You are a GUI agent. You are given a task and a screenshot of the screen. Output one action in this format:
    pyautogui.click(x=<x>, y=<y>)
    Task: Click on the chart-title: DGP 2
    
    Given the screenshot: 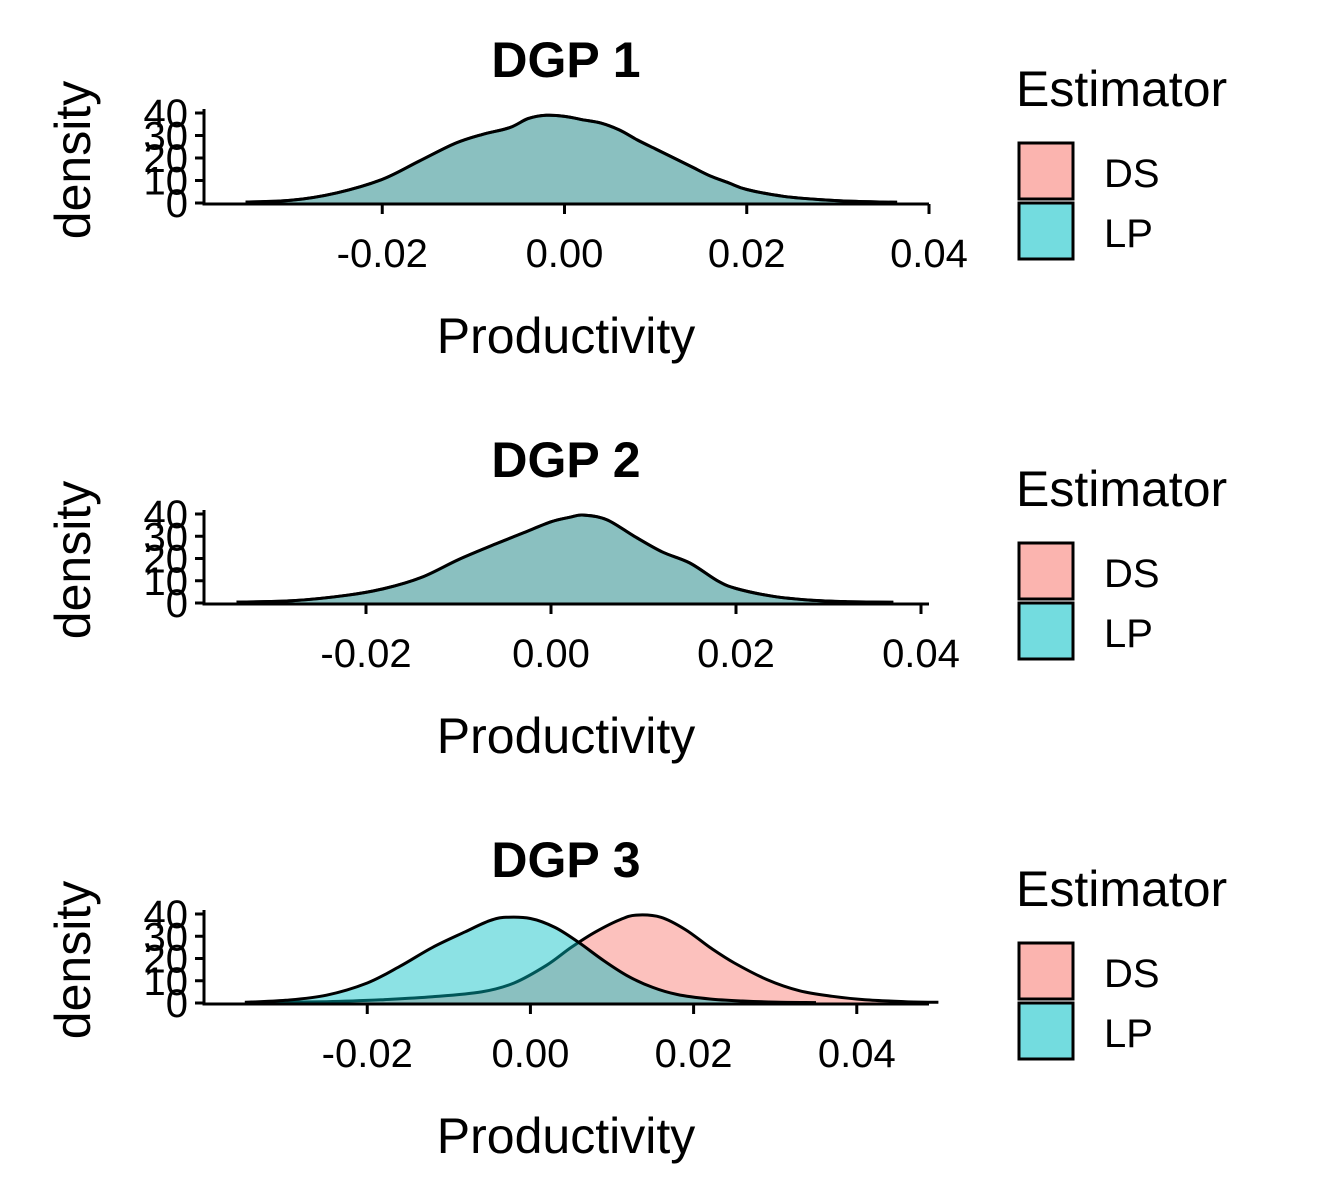 What is the action you would take?
    pyautogui.click(x=565, y=460)
    